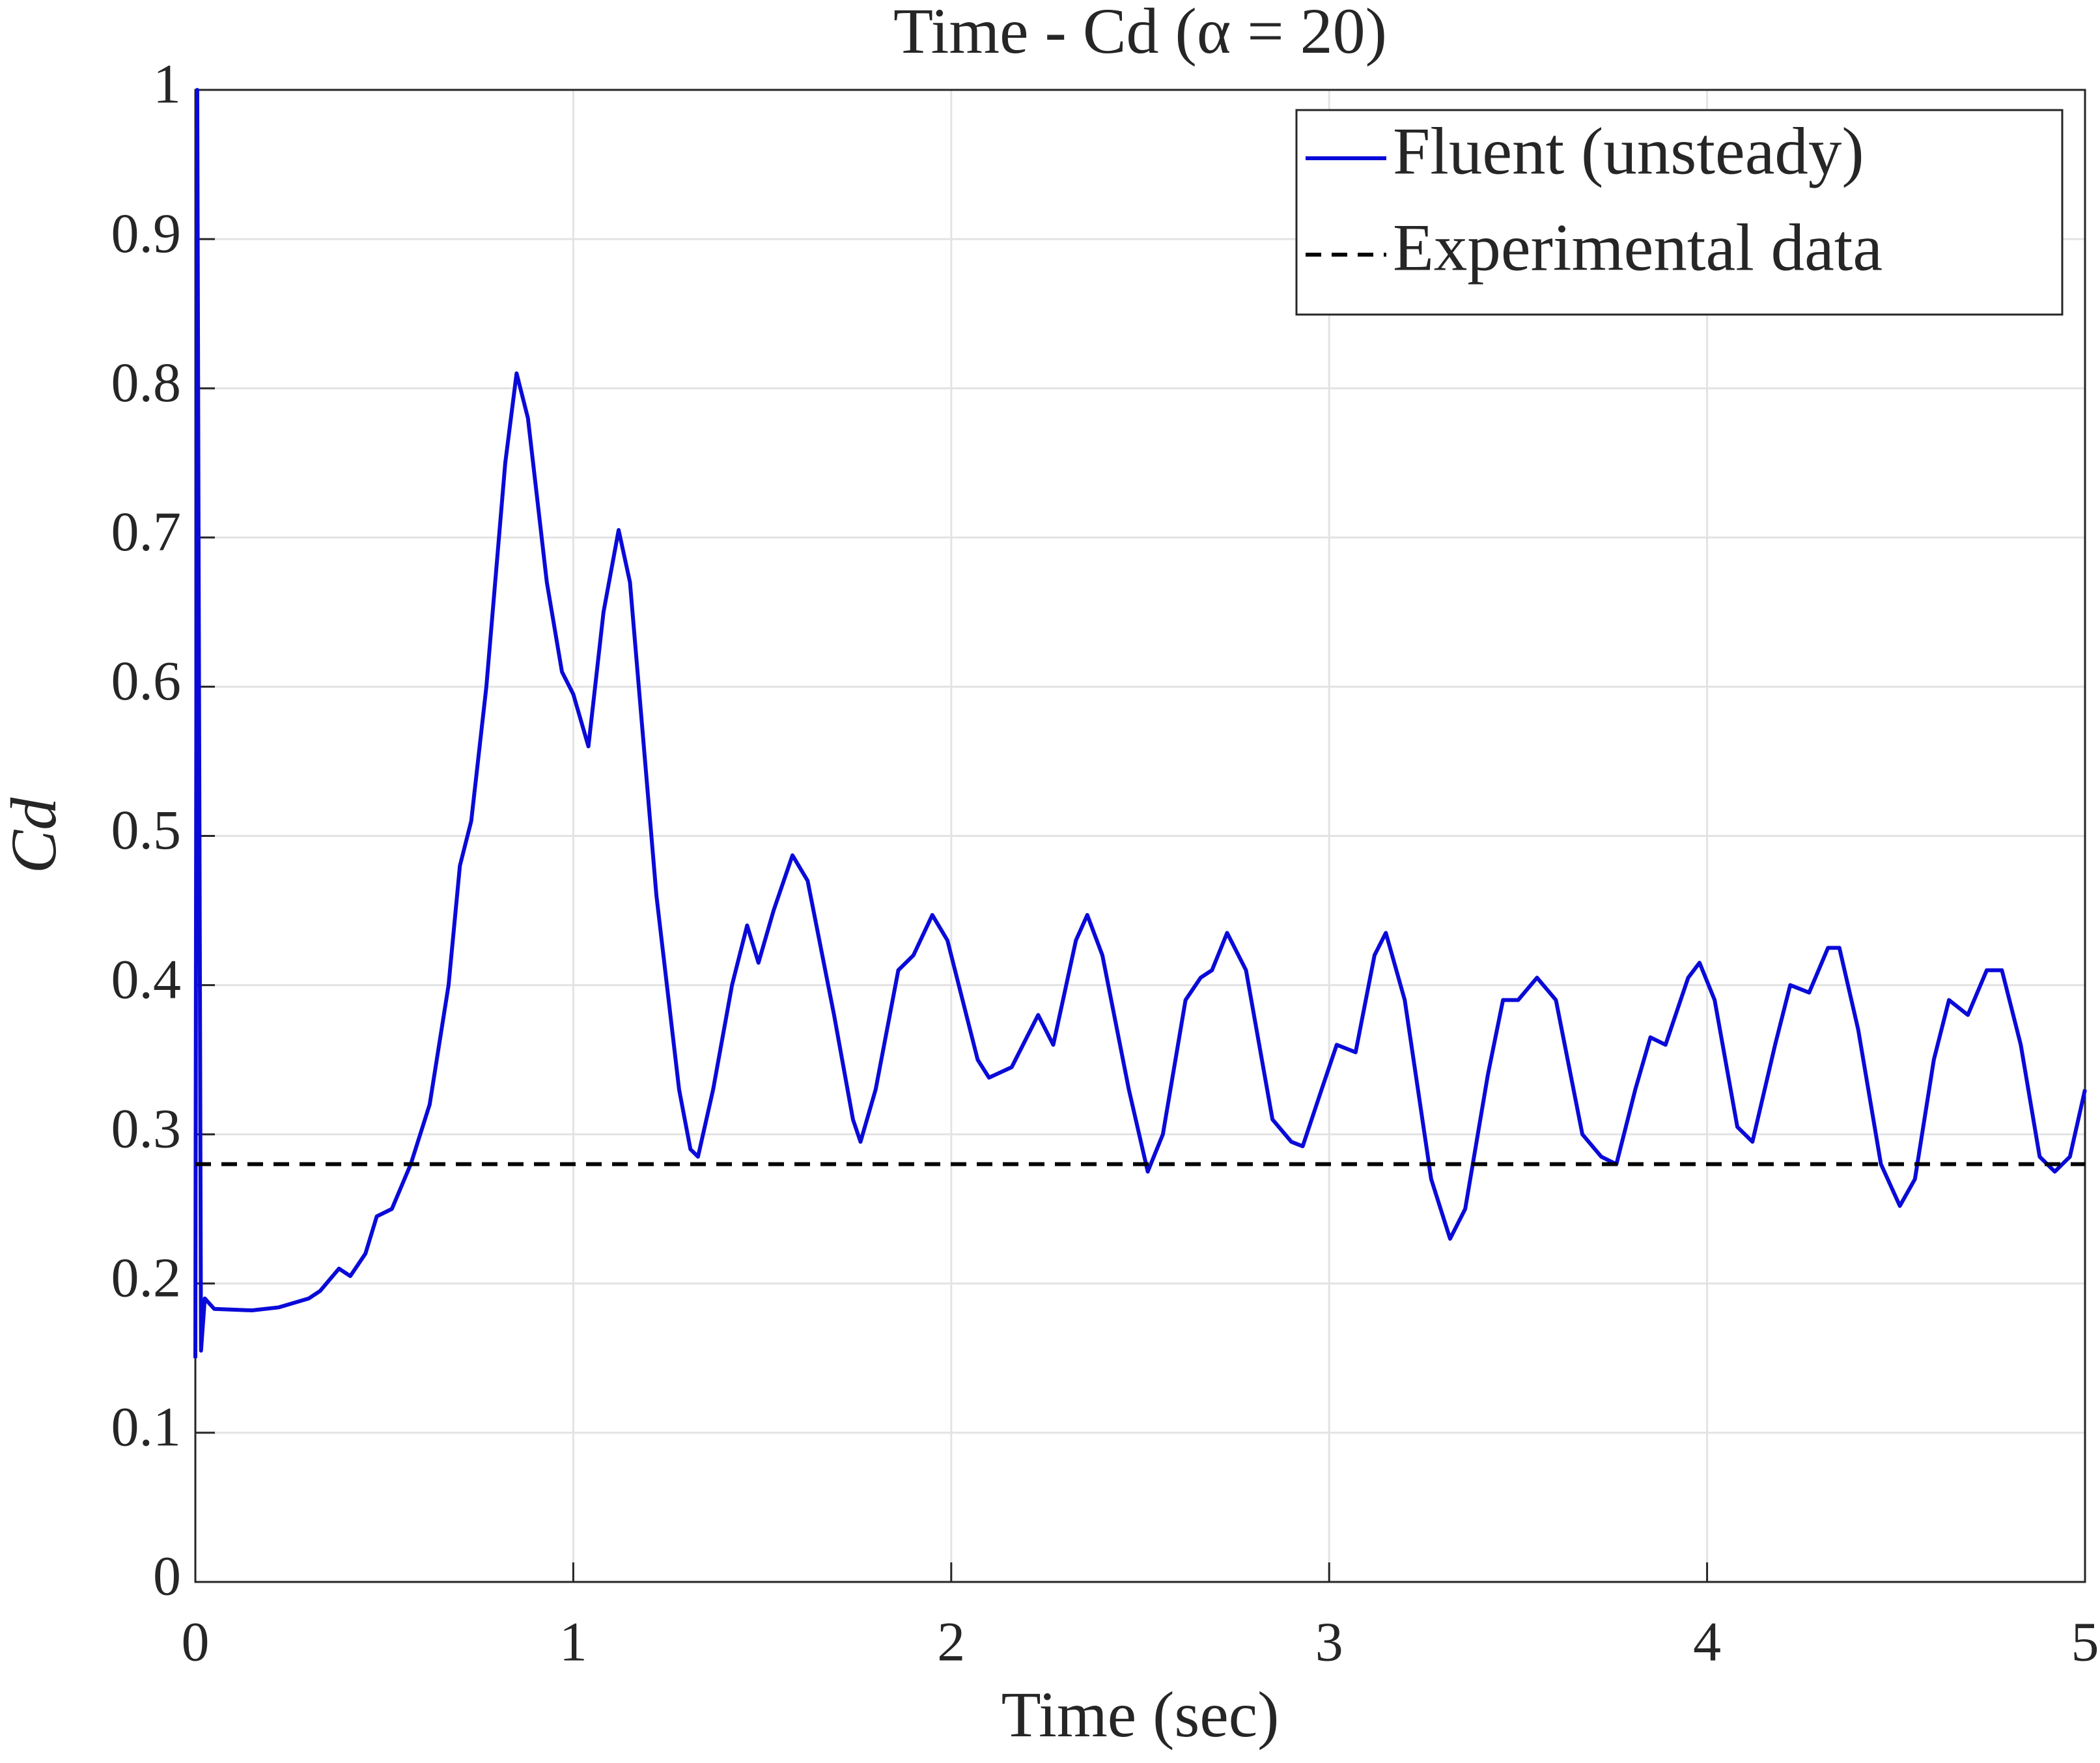 This screenshot has height=1763, width=2100. I want to click on y-tick-label: 0.5, so click(146, 829).